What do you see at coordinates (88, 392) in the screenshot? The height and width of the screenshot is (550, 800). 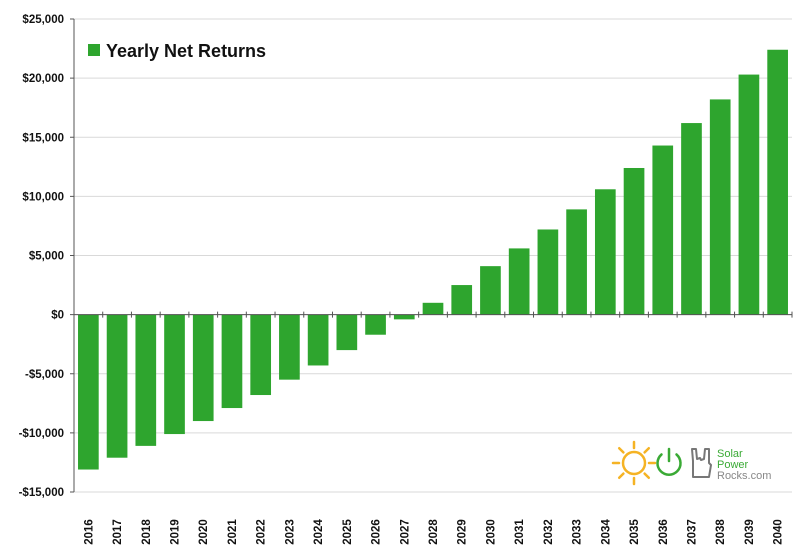 I see `bar-2016` at bounding box center [88, 392].